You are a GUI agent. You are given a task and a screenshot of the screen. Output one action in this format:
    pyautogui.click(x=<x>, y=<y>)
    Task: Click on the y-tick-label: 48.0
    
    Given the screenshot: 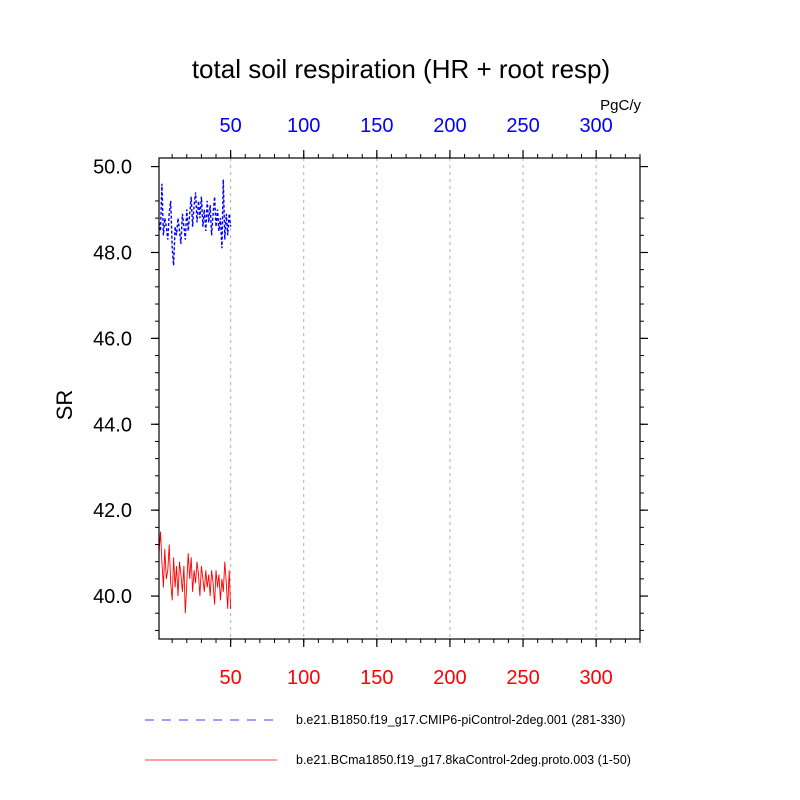 What is the action you would take?
    pyautogui.click(x=112, y=253)
    